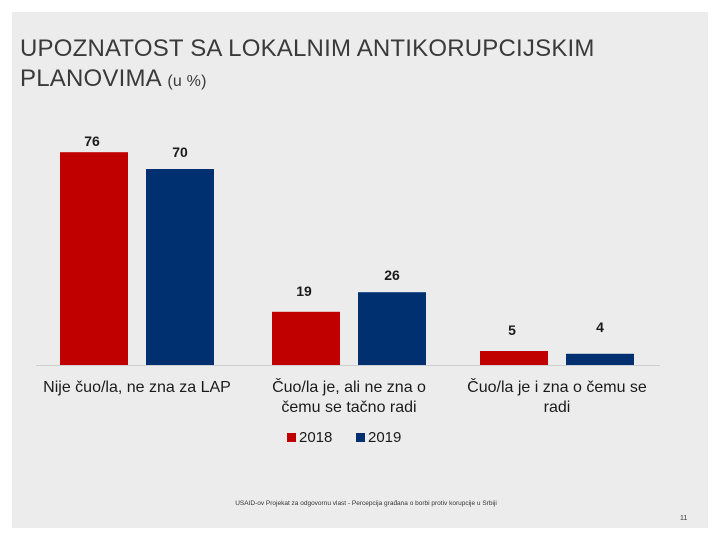  What do you see at coordinates (684, 518) in the screenshot?
I see `page-number: 11` at bounding box center [684, 518].